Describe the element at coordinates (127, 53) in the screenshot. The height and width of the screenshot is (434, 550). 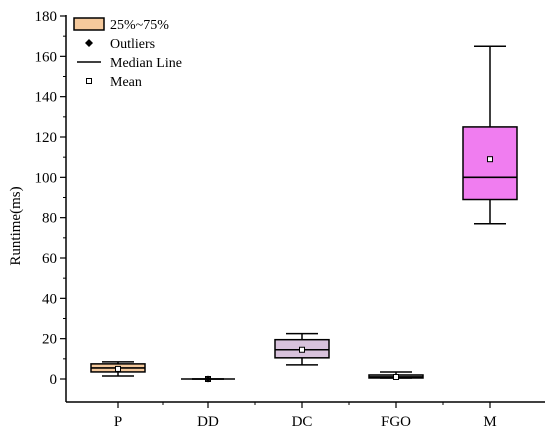
I see `legend: 25%~75% Outliers Median Line Mean` at that location.